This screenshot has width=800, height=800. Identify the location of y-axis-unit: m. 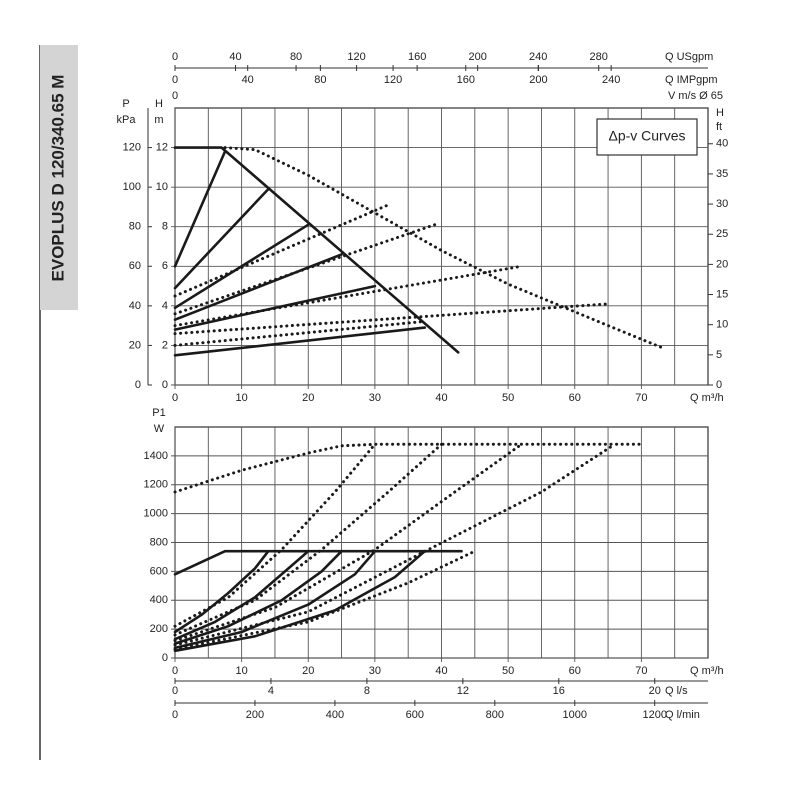
(158, 120).